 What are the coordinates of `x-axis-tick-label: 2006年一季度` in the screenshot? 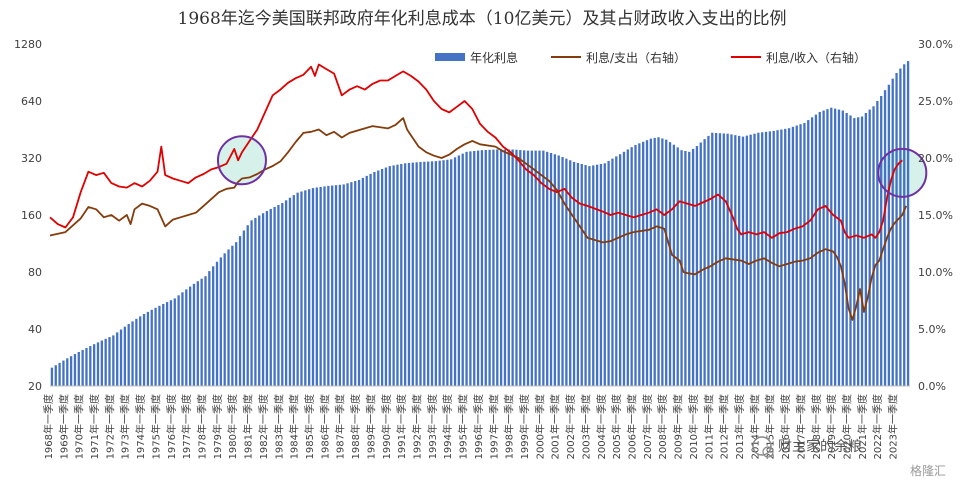 It's located at (632, 426).